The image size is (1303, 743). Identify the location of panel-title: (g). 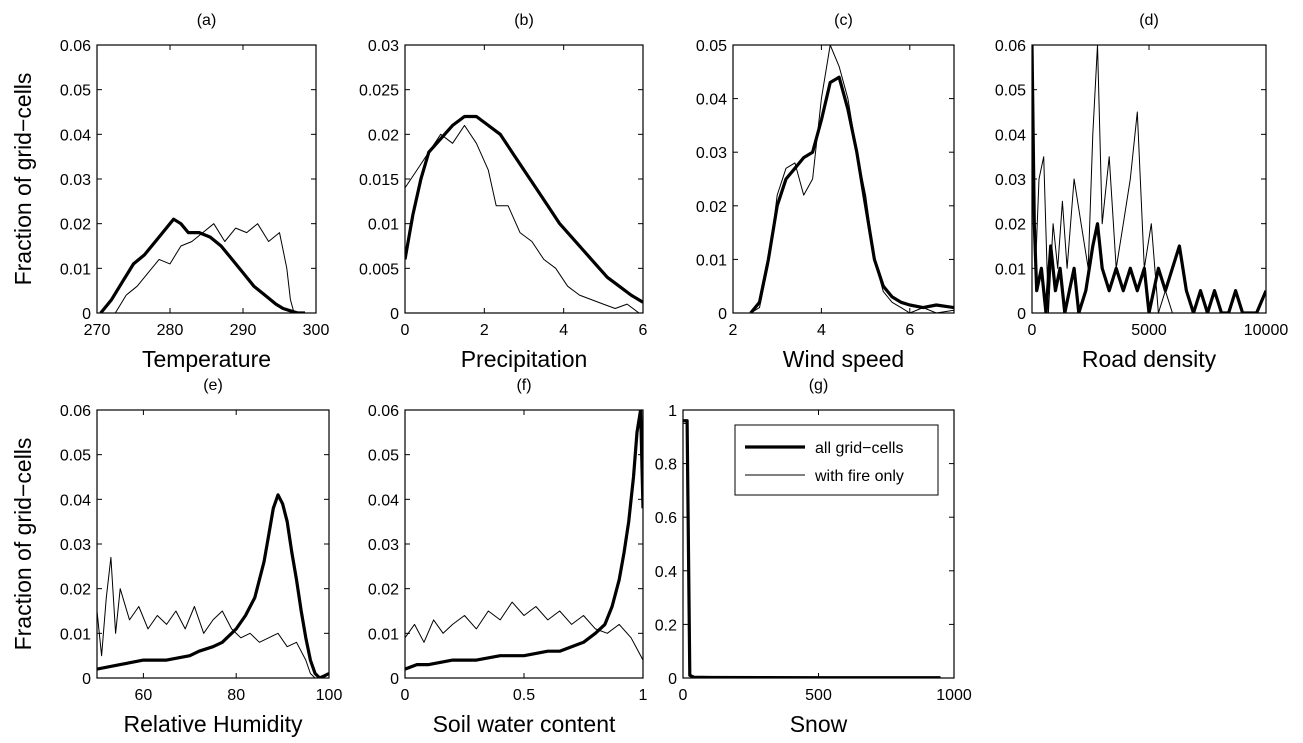
(819, 385).